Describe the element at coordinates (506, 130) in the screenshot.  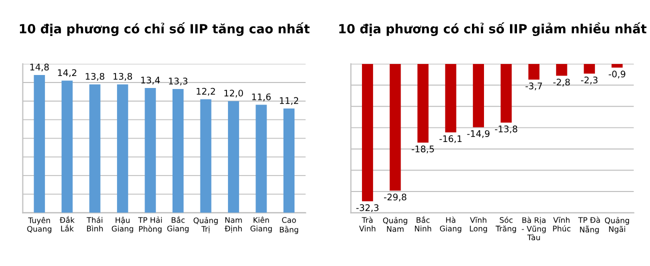
I see `data-label: -13,8` at that location.